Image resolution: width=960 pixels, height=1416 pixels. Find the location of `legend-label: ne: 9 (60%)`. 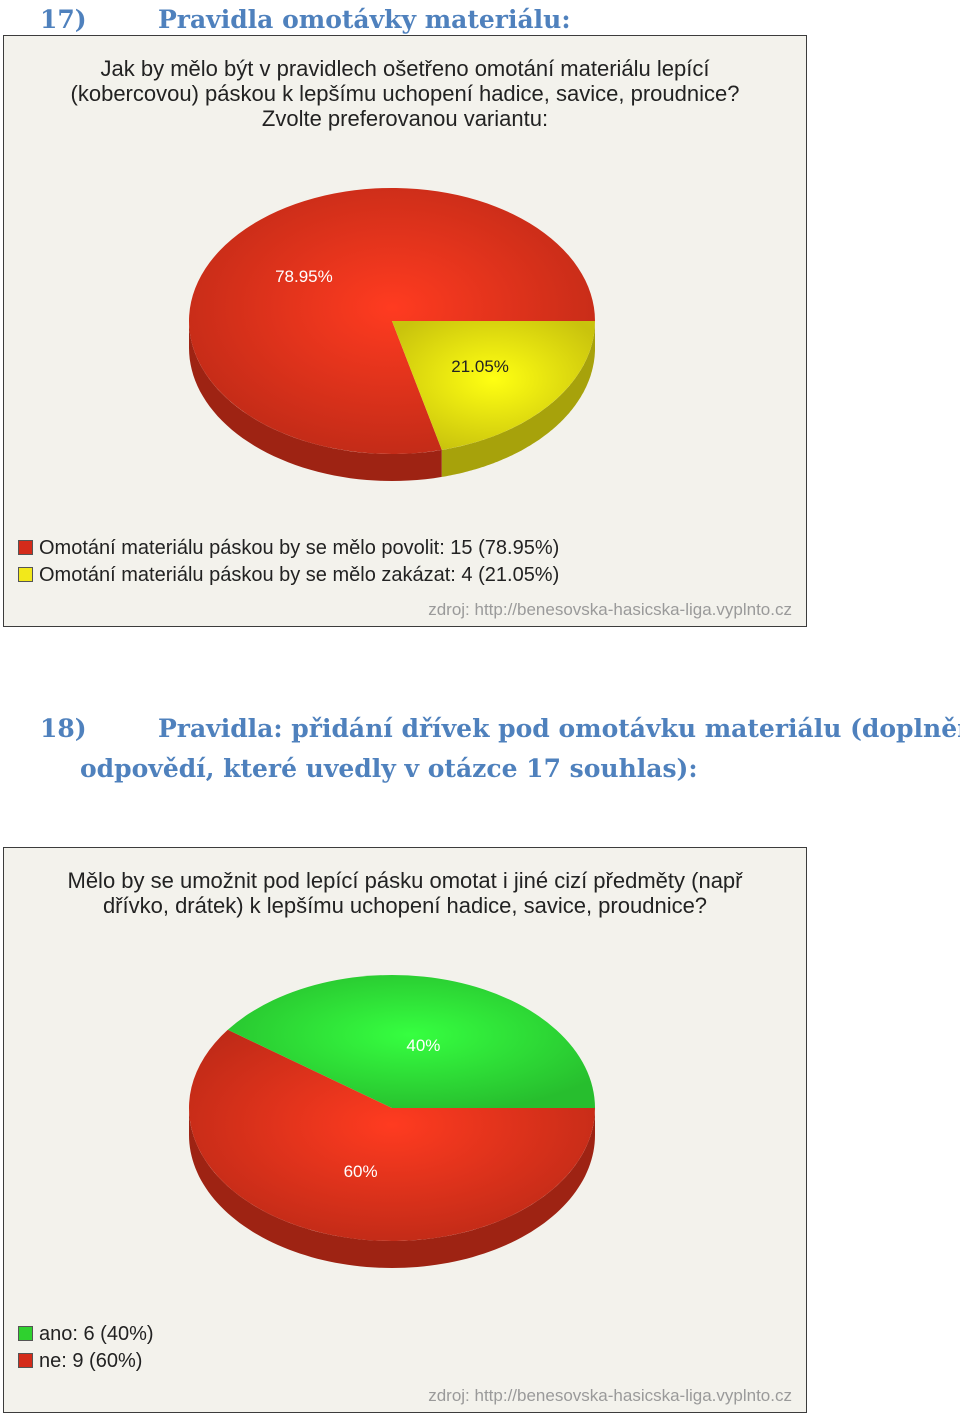

legend-label: ne: 9 (60%) is located at coordinates (91, 1361).